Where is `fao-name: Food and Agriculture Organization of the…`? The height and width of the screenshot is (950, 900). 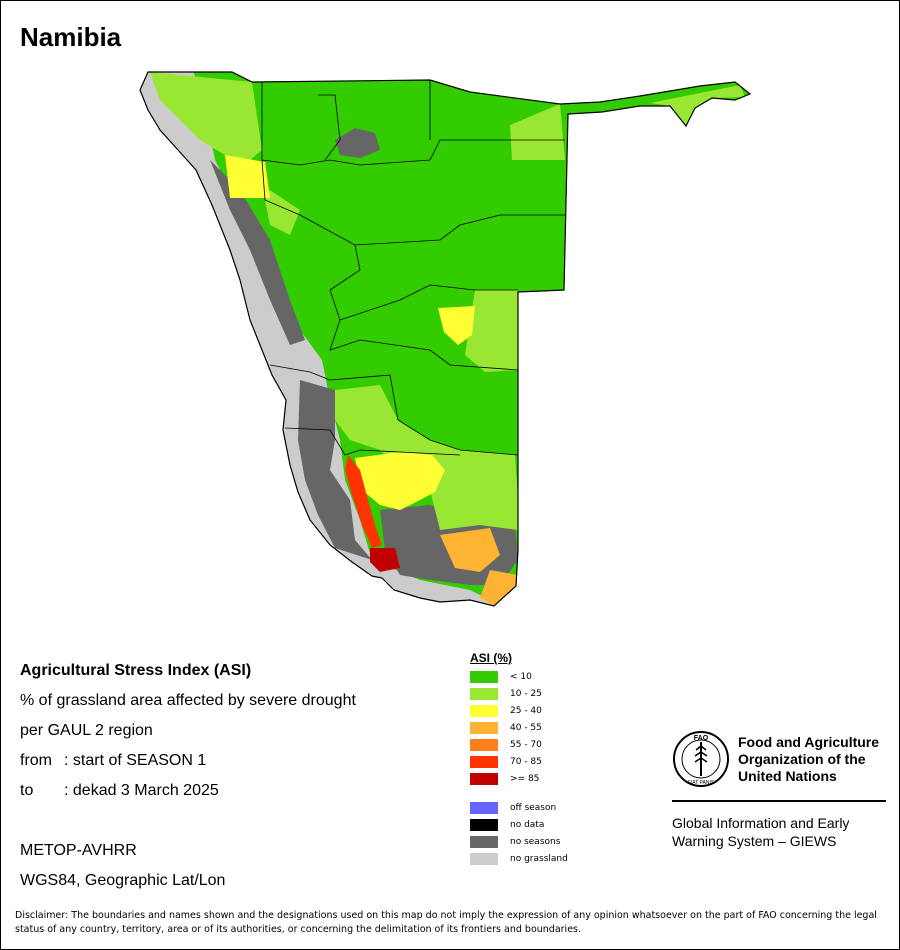
fao-name: Food and Agriculture Organization of the… is located at coordinates (809, 759).